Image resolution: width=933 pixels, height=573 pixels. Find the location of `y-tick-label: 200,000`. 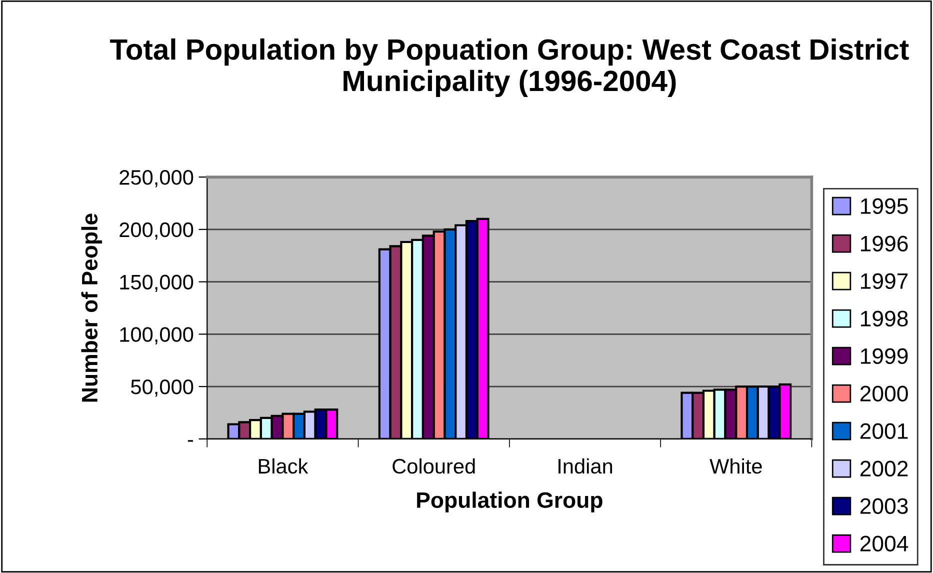

y-tick-label: 200,000 is located at coordinates (157, 231).